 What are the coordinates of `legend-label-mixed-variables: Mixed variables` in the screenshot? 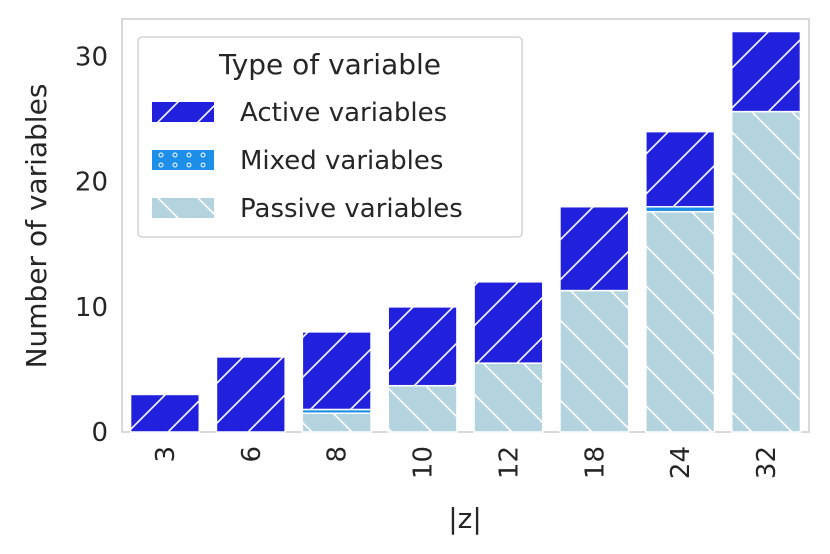 It's located at (341, 161).